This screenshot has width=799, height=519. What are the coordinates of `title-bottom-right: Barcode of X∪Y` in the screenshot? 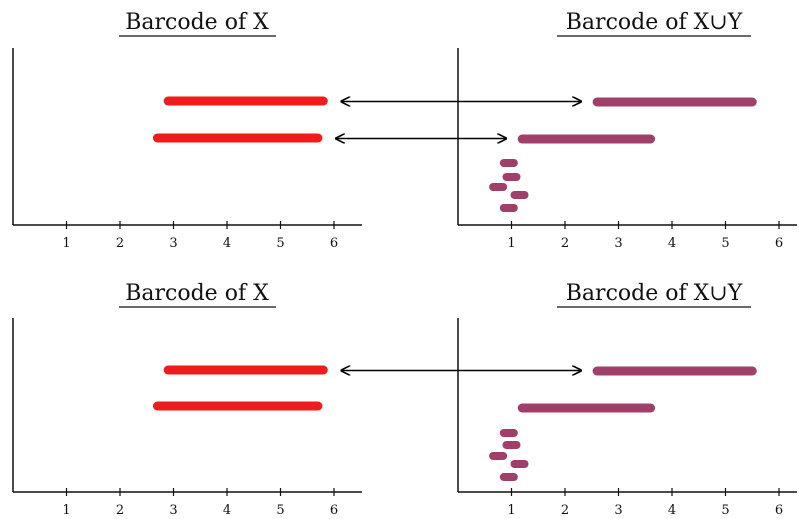 It's located at (654, 293).